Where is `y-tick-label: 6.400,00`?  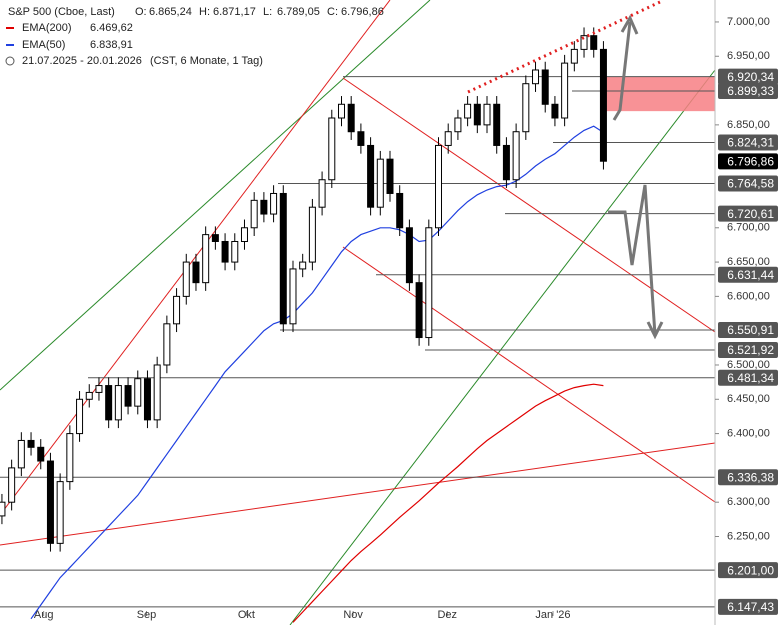 y-tick-label: 6.400,00 is located at coordinates (748, 433).